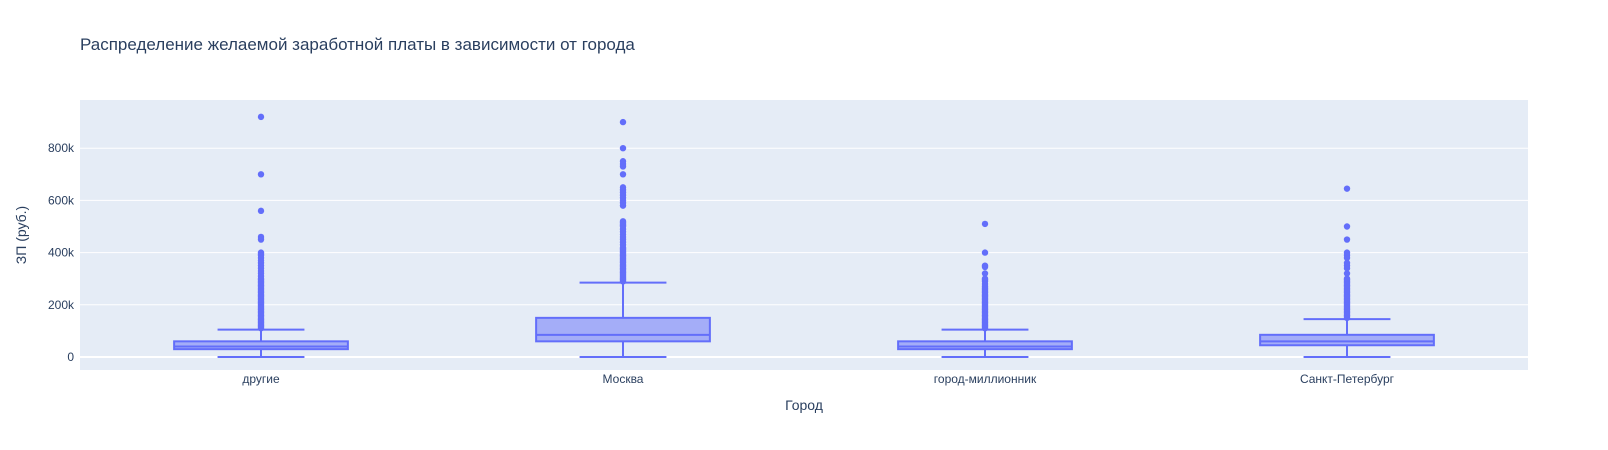  What do you see at coordinates (21, 235) in the screenshot?
I see `y-axis-title: ЗП (руб.)` at bounding box center [21, 235].